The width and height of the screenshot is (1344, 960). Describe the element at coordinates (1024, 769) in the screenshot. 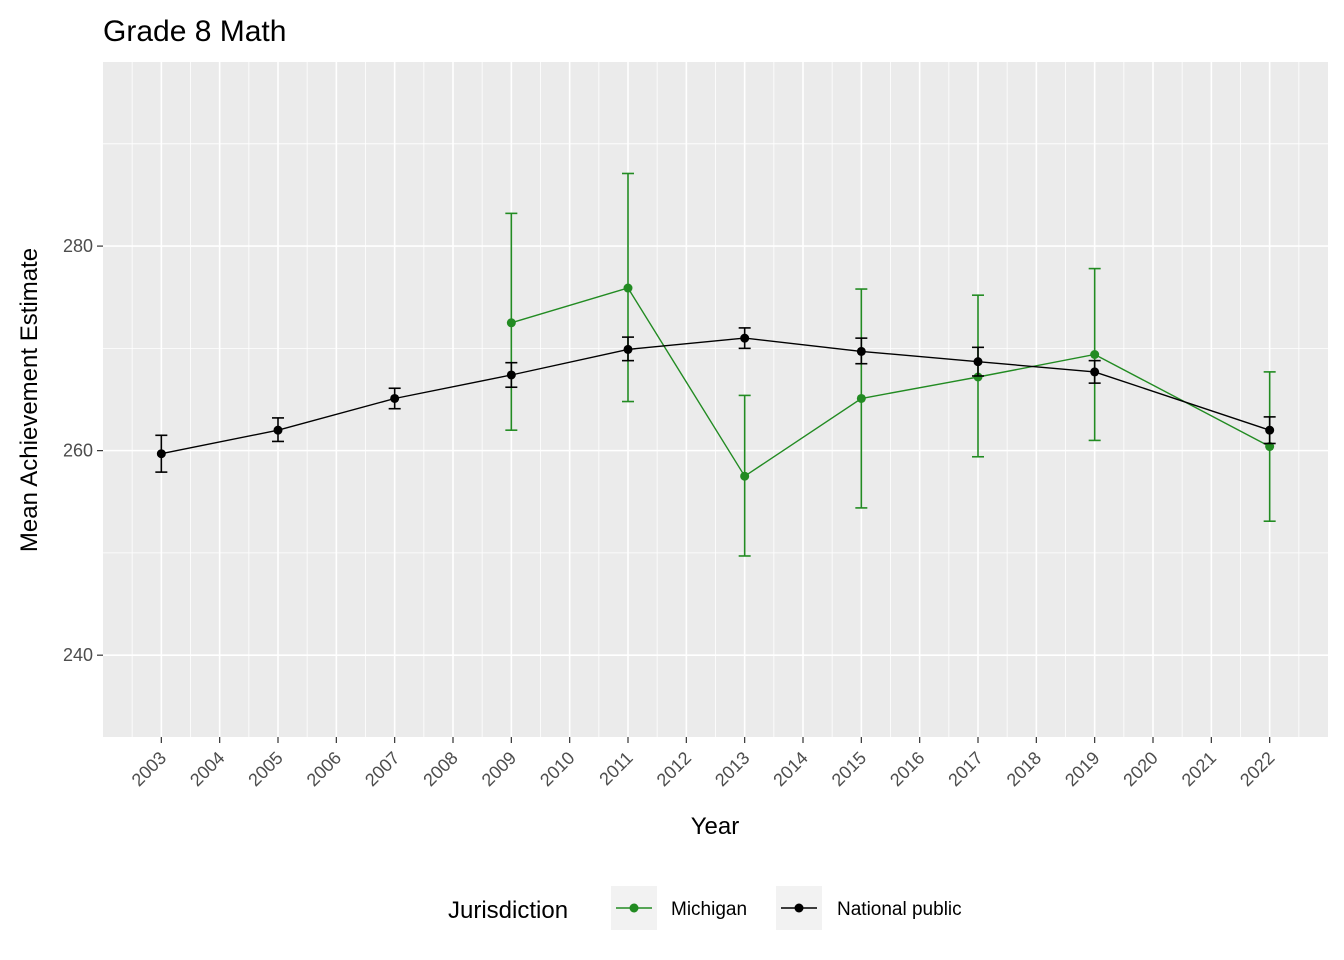

I see `x-tick-label: 2018` at that location.